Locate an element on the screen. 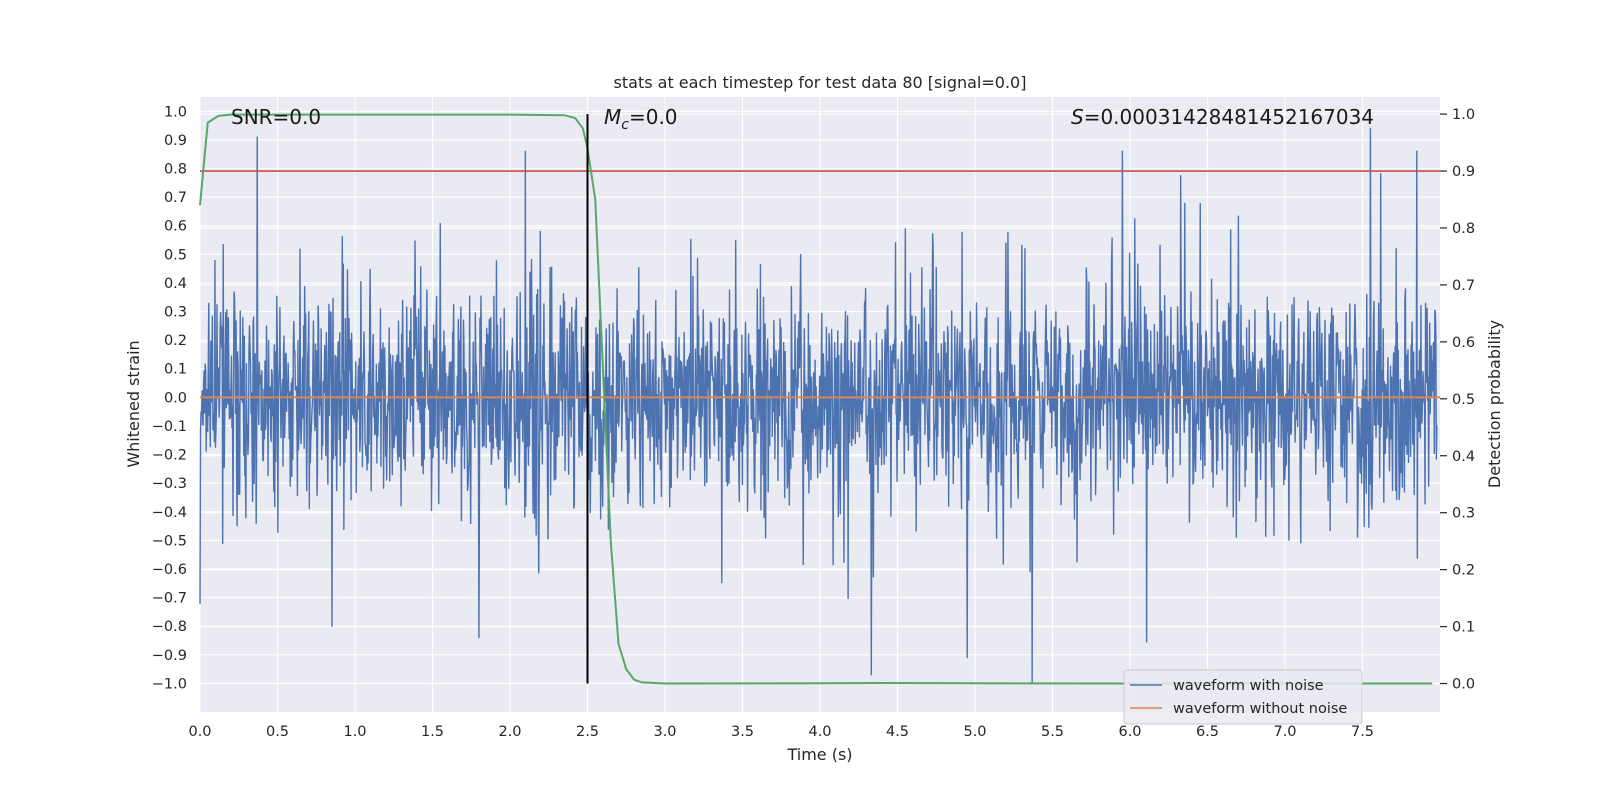 This screenshot has width=1600, height=800. y-tick-label: −1.0 is located at coordinates (169, 684).